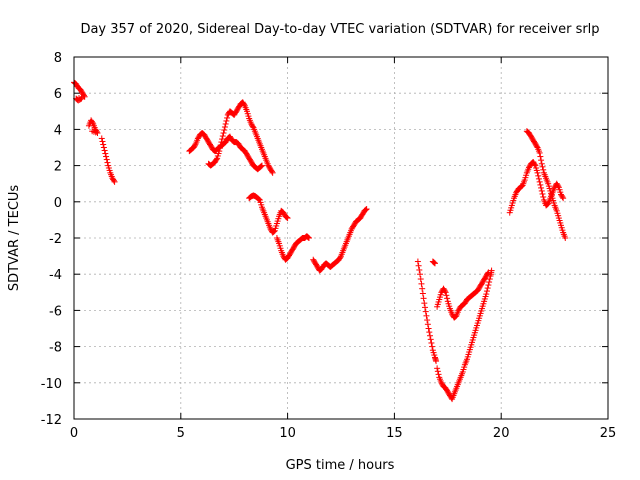 The height and width of the screenshot is (480, 640). What do you see at coordinates (55, 348) in the screenshot?
I see `y-tick-label: -8` at bounding box center [55, 348].